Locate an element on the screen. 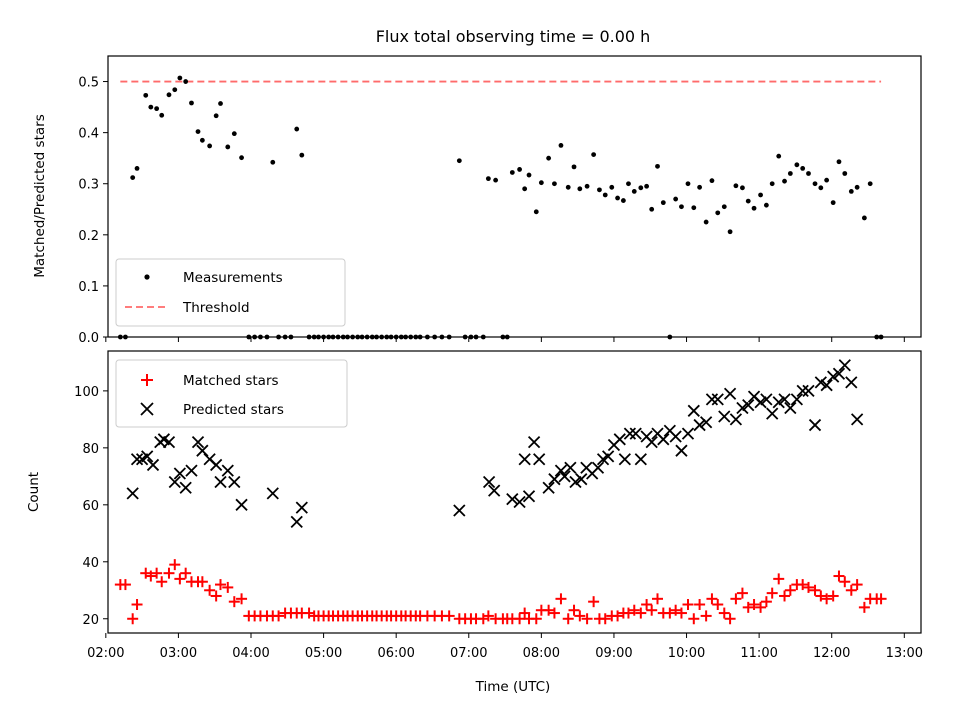 This screenshot has height=720, width=960. x-tick-label: 10:00 is located at coordinates (686, 653).